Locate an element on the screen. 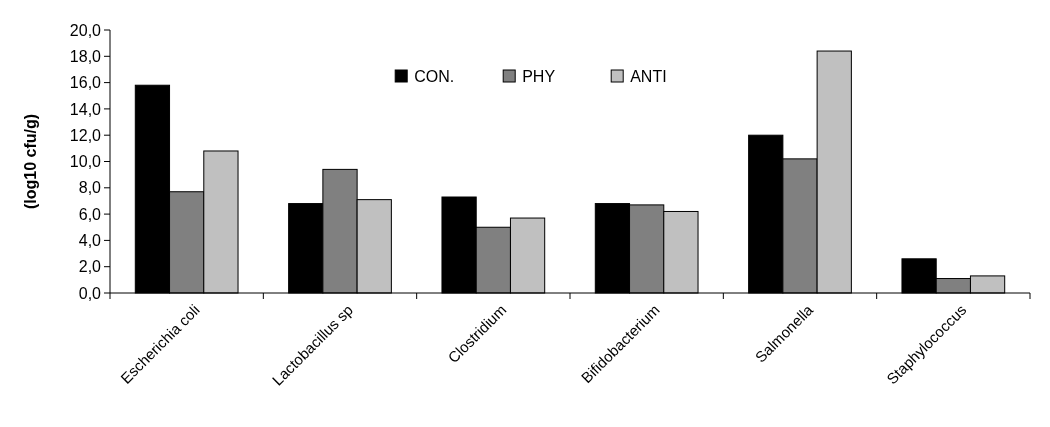 This screenshot has width=1050, height=427. y-tick-label: 8,0 is located at coordinates (90, 188).